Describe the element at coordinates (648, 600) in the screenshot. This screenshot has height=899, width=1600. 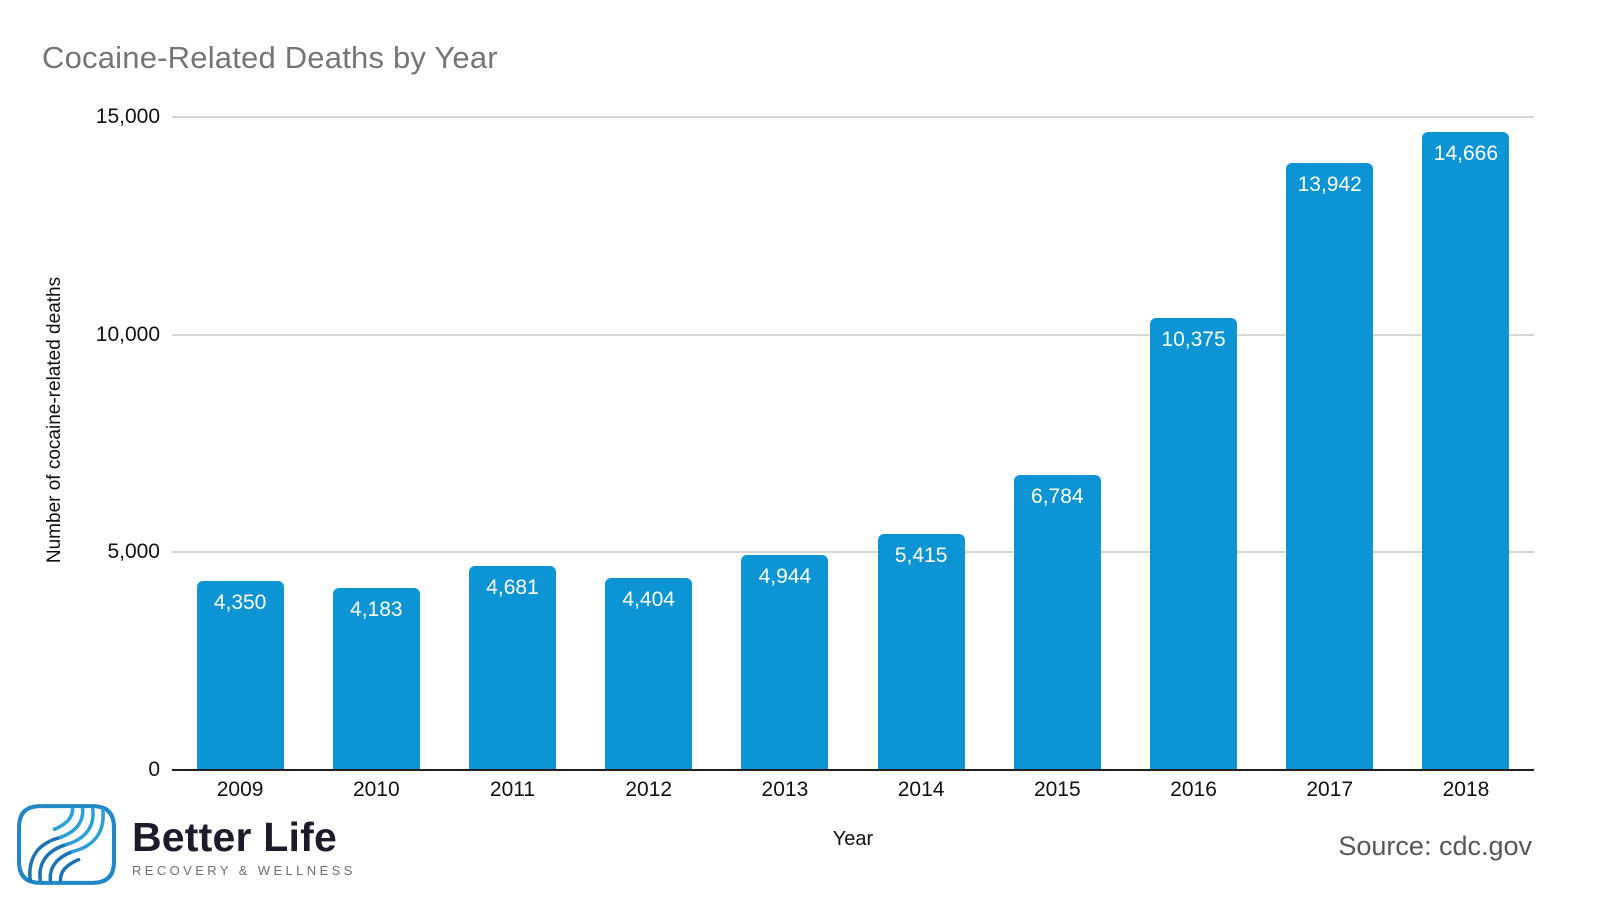
I see `bar-value-label: 4,404` at that location.